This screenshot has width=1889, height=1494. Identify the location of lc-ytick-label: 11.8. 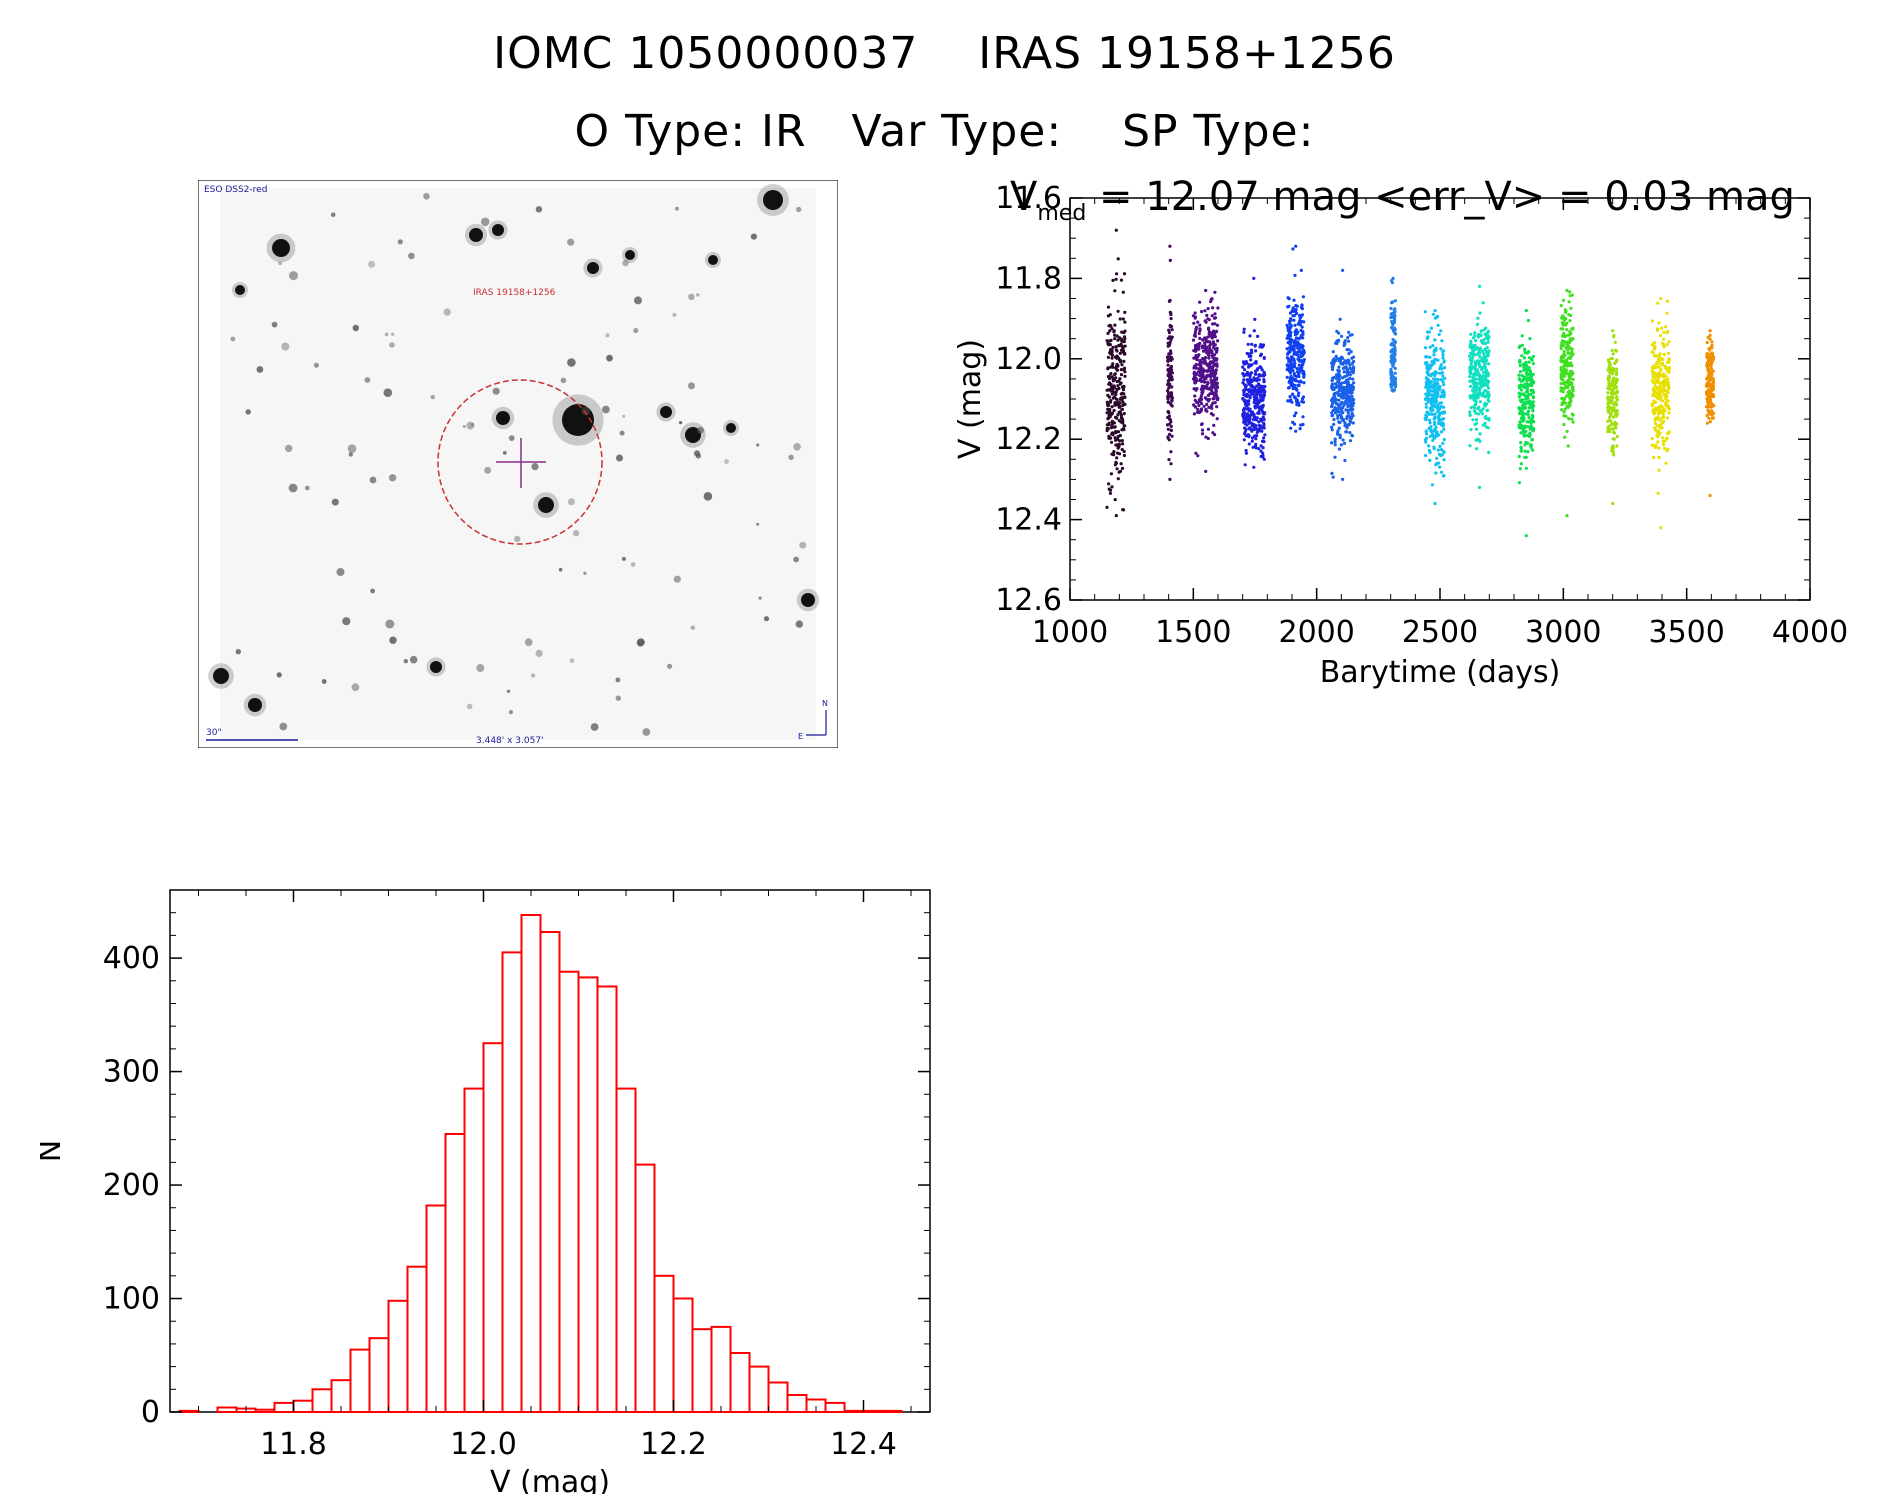
(1028, 278).